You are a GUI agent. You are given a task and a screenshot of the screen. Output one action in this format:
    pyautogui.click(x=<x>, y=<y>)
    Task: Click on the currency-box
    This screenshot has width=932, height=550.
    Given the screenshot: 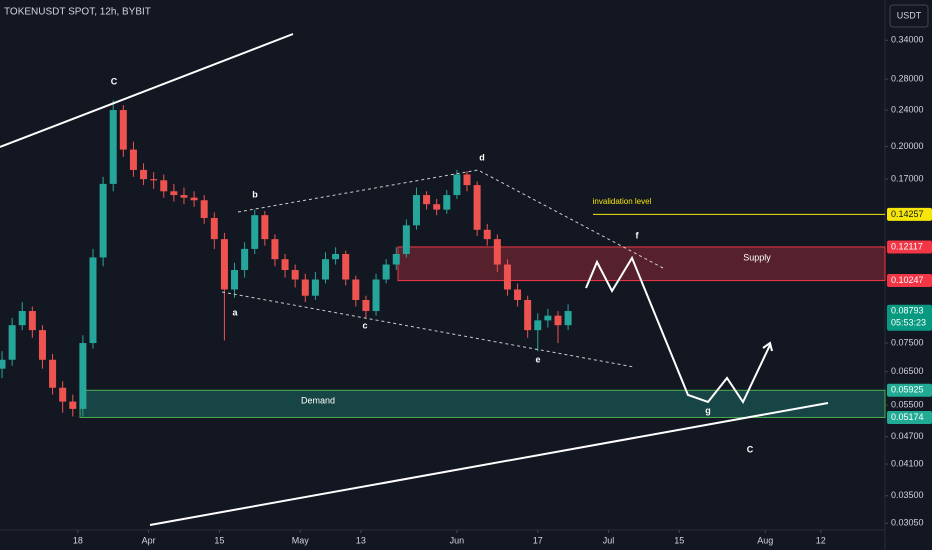 What is the action you would take?
    pyautogui.click(x=909, y=16)
    